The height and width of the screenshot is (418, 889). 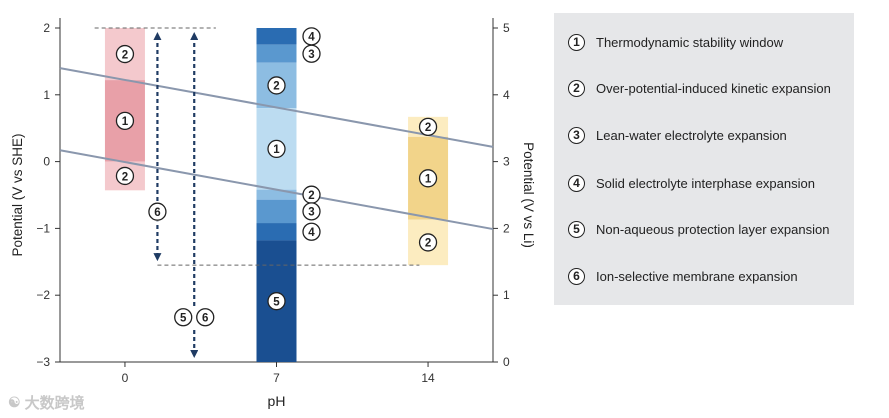 What do you see at coordinates (576, 88) in the screenshot?
I see `legend-number: 2` at bounding box center [576, 88].